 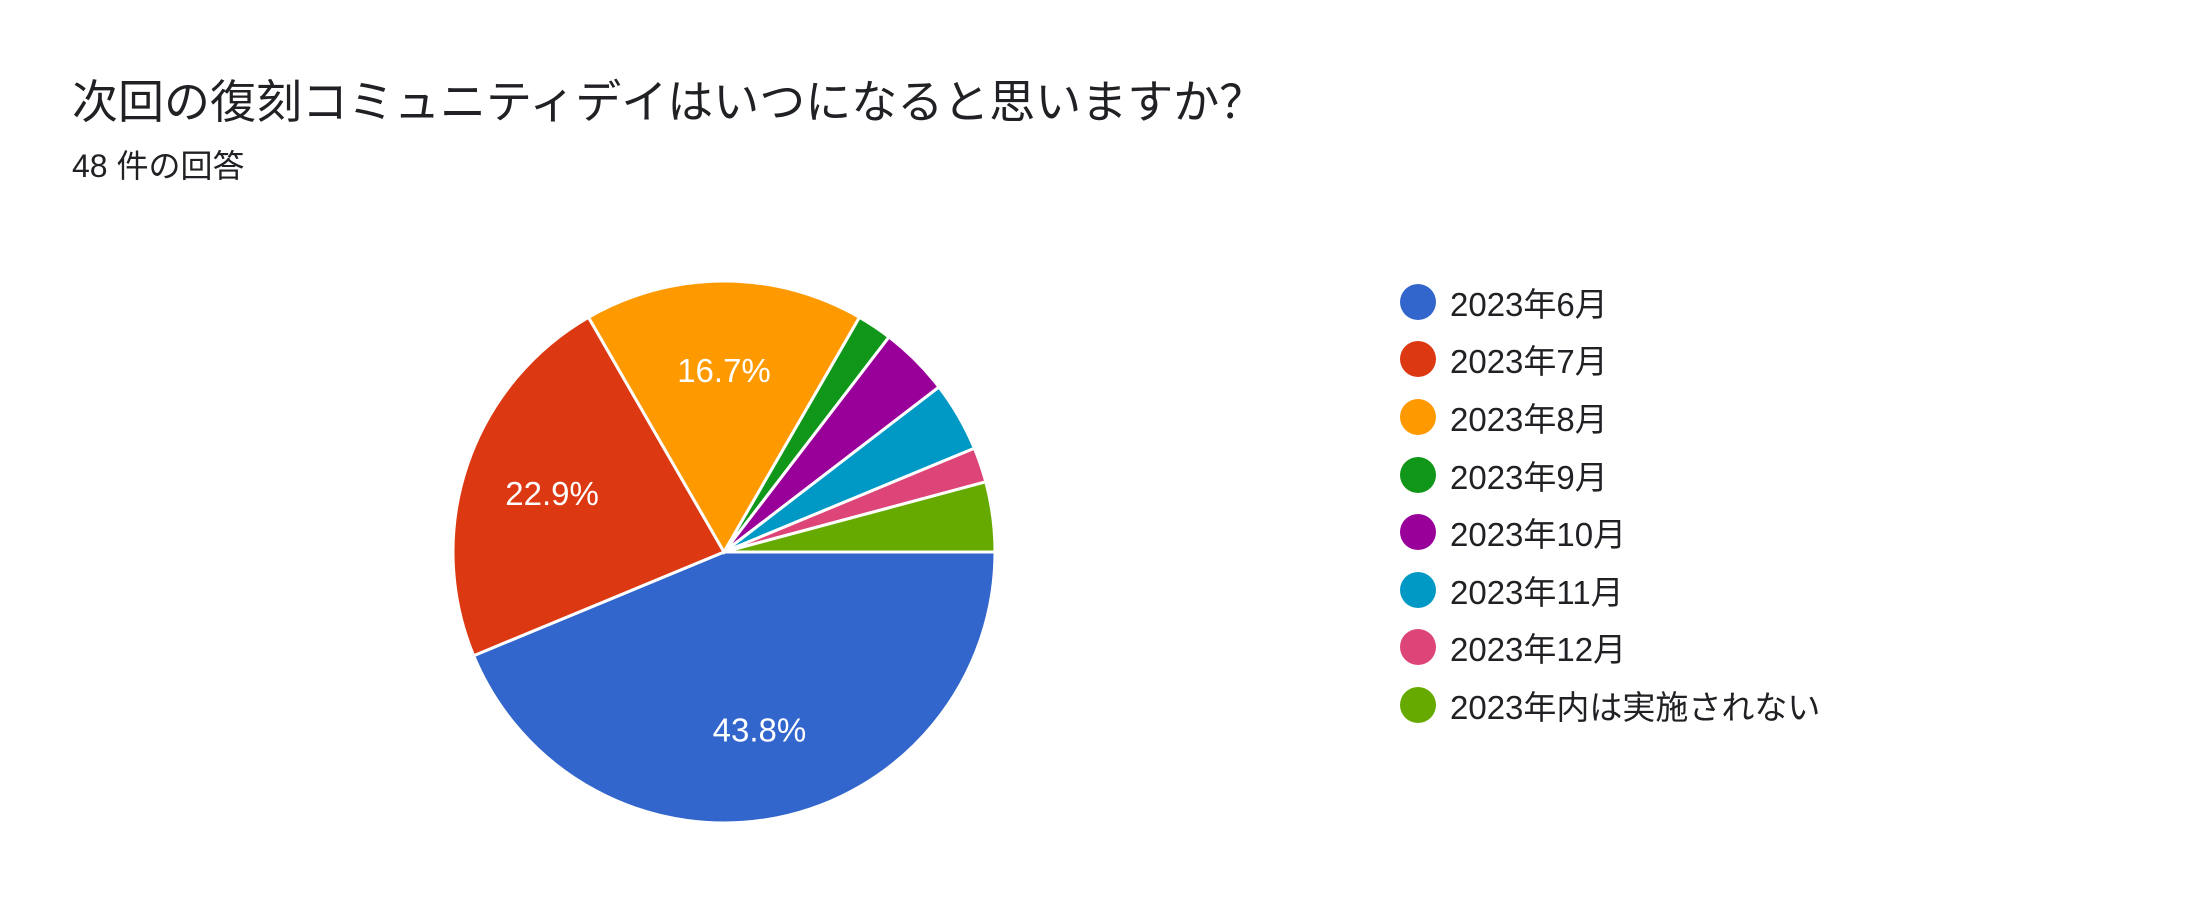 I want to click on legend-item-5: 2023年10月, so click(x=1610, y=532).